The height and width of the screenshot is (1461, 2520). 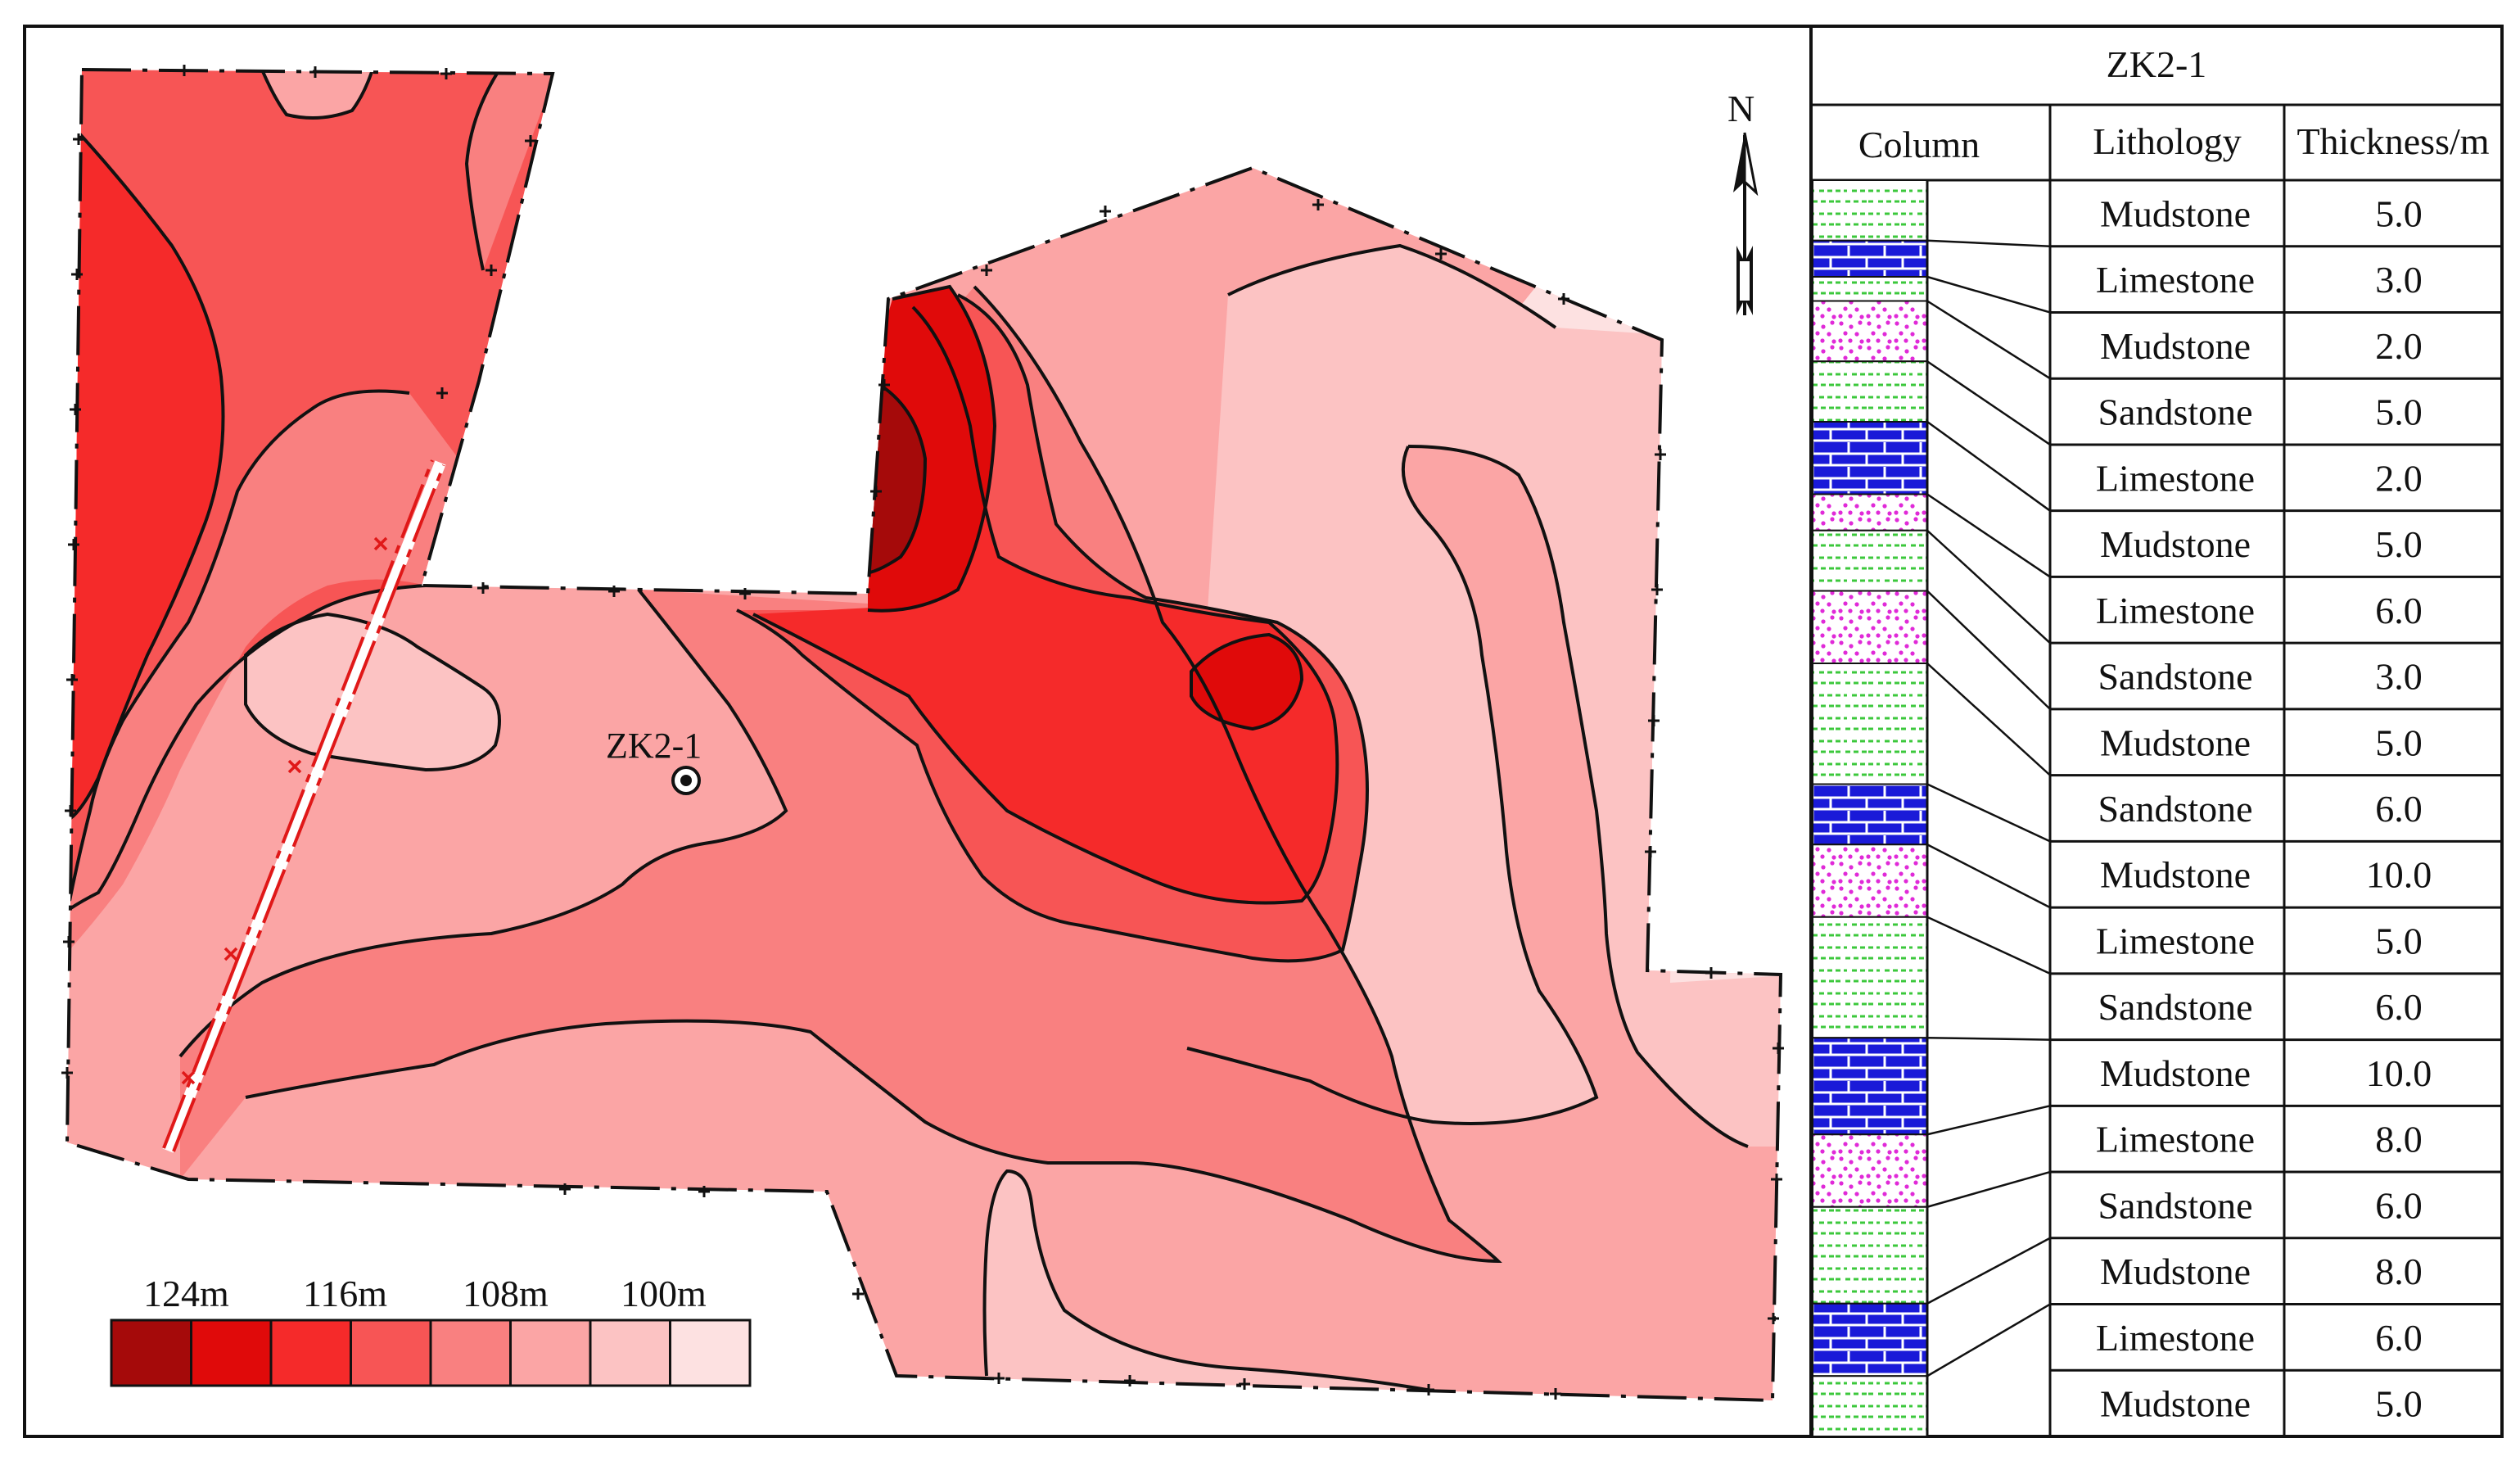 What do you see at coordinates (686, 780) in the screenshot?
I see `well-marker` at bounding box center [686, 780].